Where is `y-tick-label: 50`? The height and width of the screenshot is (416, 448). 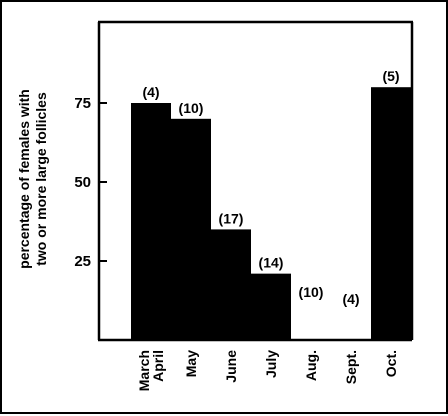 y-tick-label: 50 is located at coordinates (82, 182).